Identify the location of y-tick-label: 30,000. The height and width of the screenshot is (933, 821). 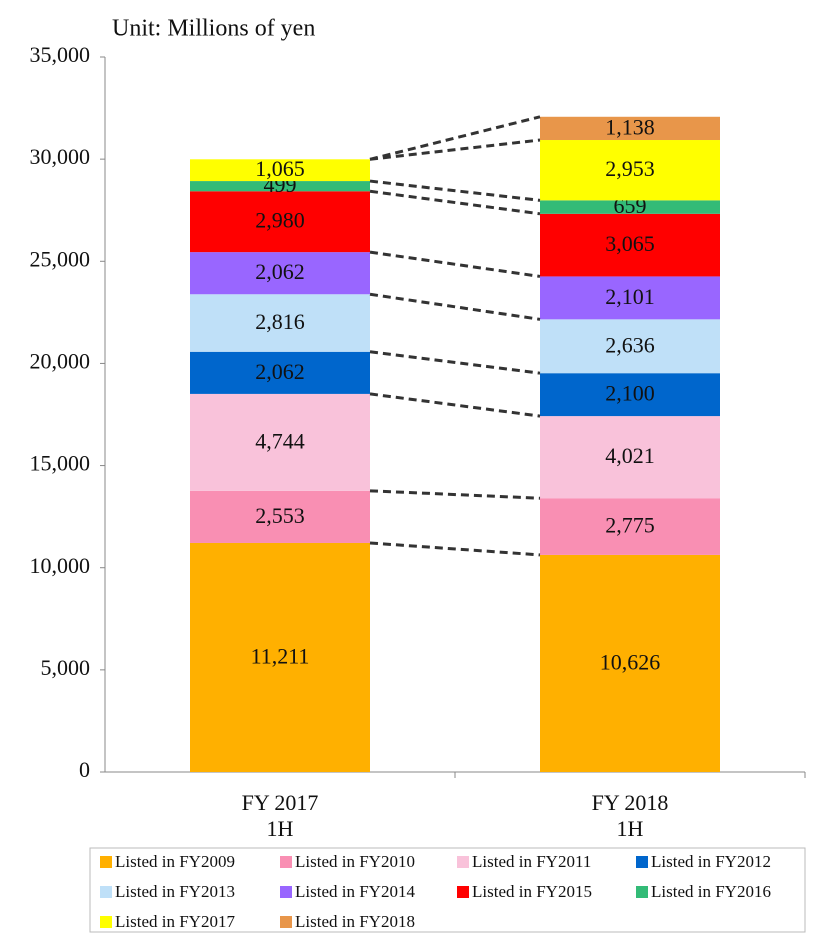
(60, 156).